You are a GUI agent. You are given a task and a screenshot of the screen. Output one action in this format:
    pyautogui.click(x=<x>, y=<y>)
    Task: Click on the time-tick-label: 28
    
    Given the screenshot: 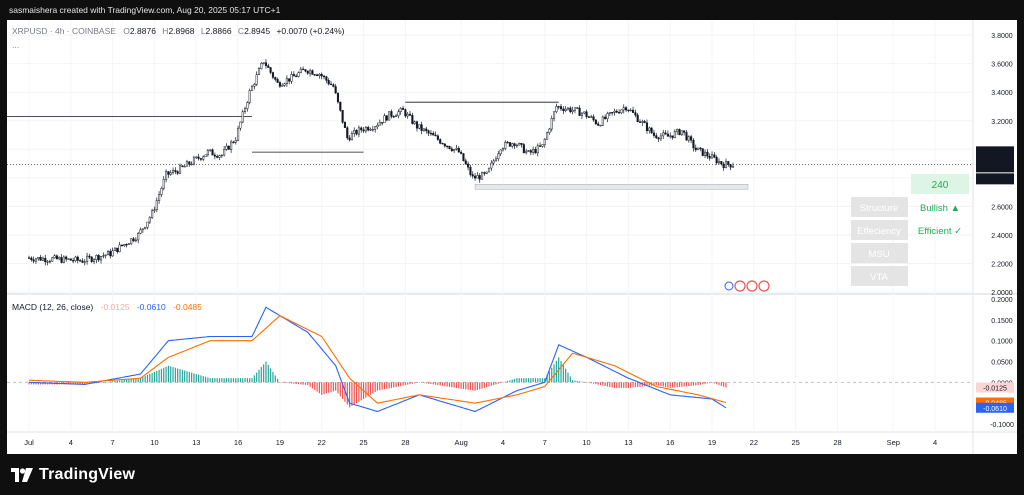 What is the action you would take?
    pyautogui.click(x=405, y=442)
    